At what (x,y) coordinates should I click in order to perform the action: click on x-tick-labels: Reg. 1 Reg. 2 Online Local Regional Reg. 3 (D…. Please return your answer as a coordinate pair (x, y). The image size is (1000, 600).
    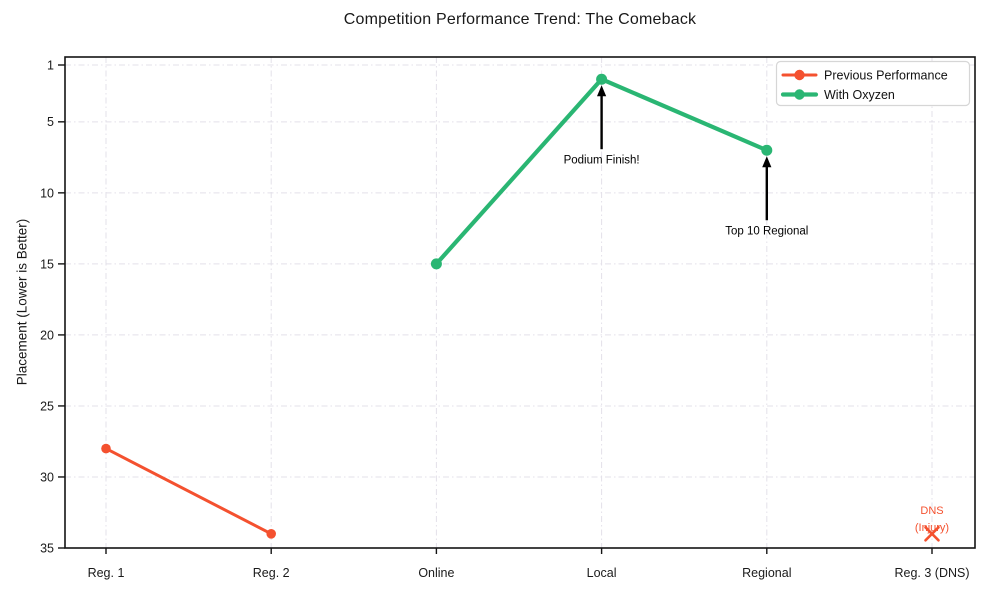
    Looking at the image, I should click on (529, 573).